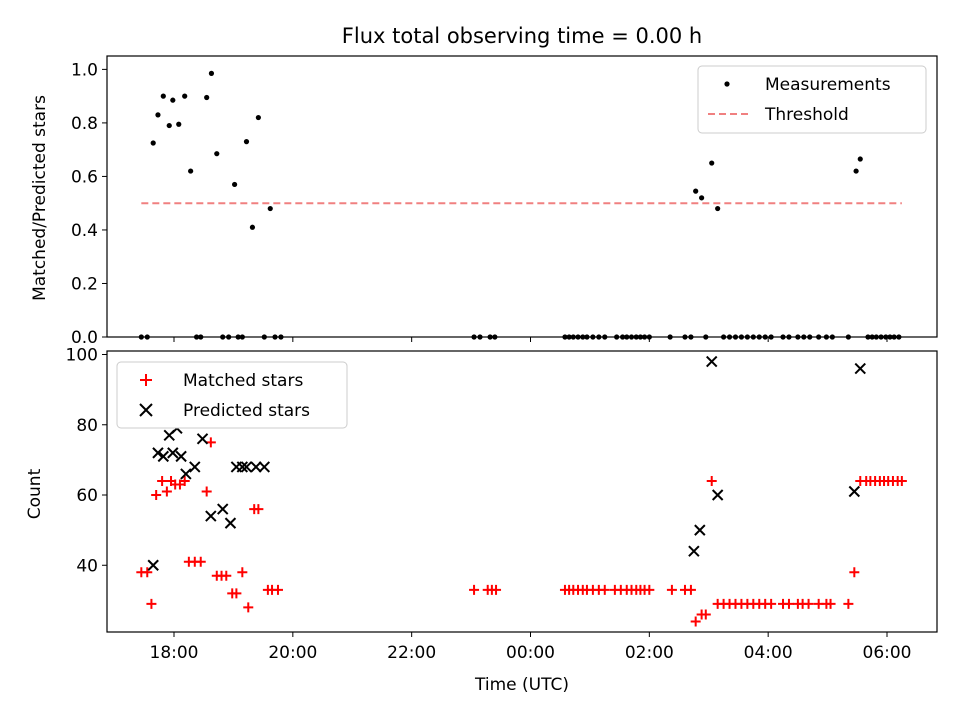  What do you see at coordinates (84, 284) in the screenshot?
I see `y-tick-label: 0.2` at bounding box center [84, 284].